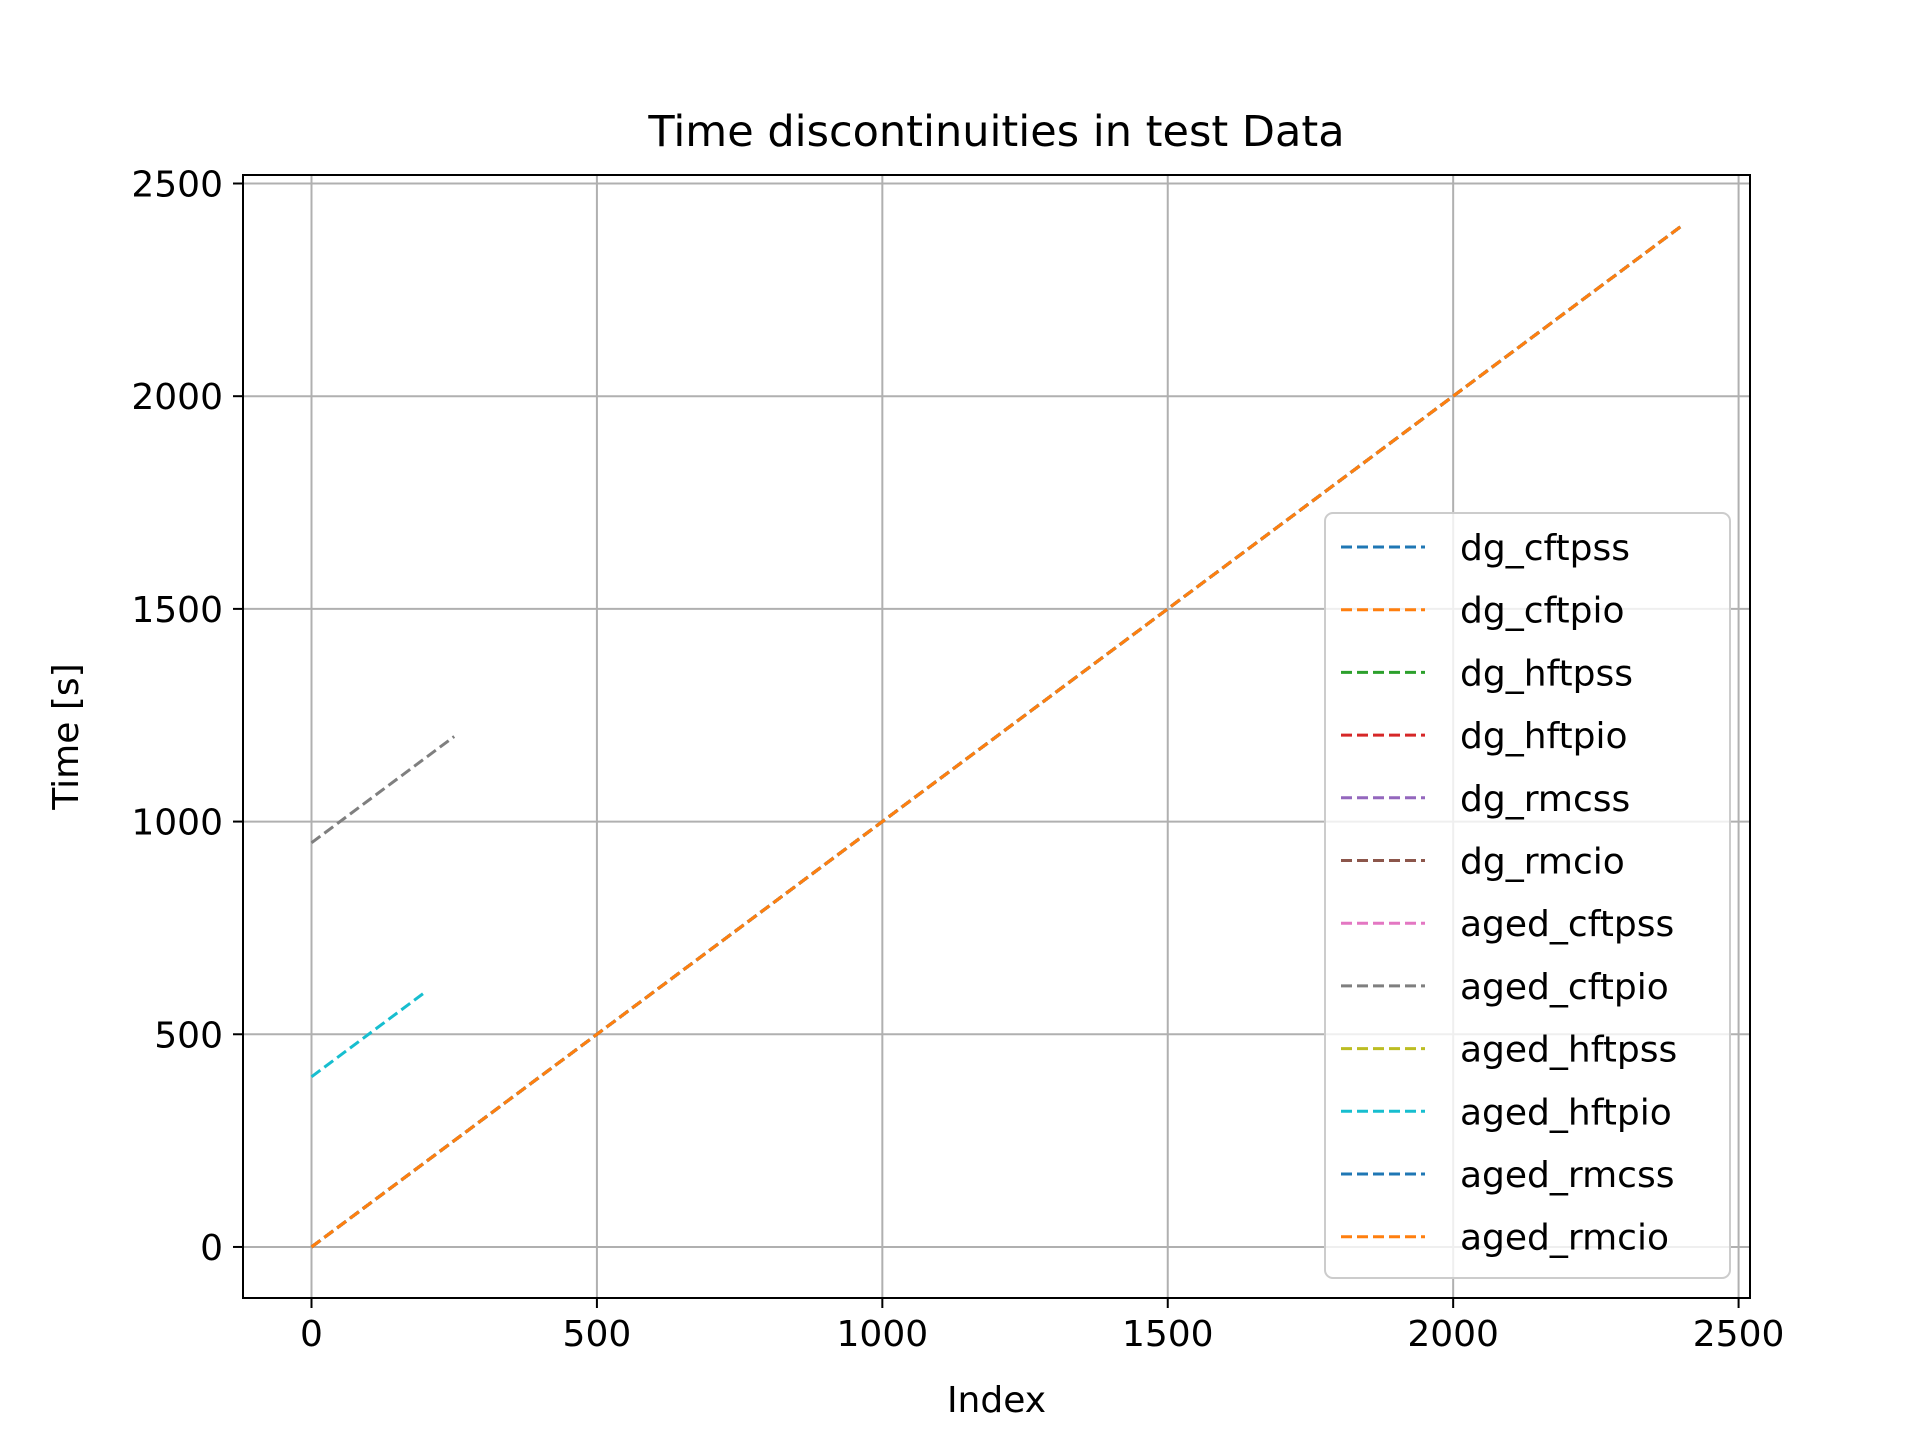  What do you see at coordinates (1567, 924) in the screenshot?
I see `legend-label: aged_cftpss` at bounding box center [1567, 924].